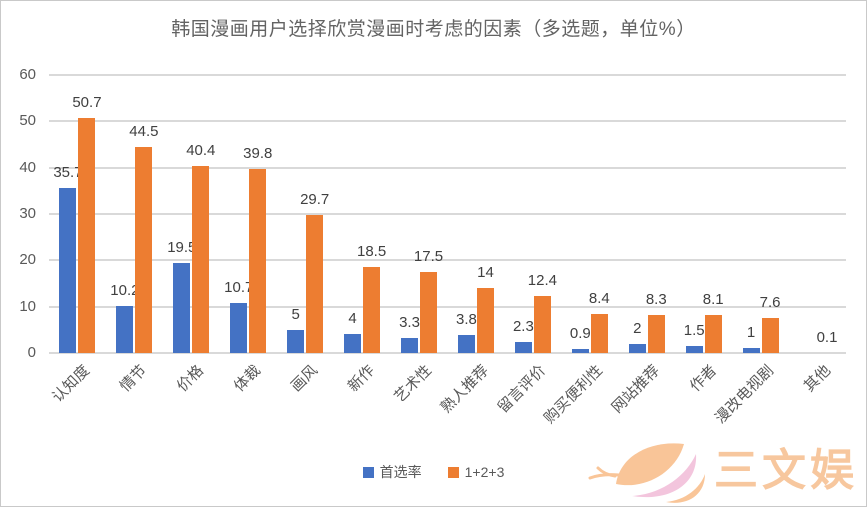 The image size is (867, 507). Describe the element at coordinates (433, 29) in the screenshot. I see `chart-title: 韩国漫画用户选择欣赏漫画时考虑的因素（多选题，单位%）` at that location.